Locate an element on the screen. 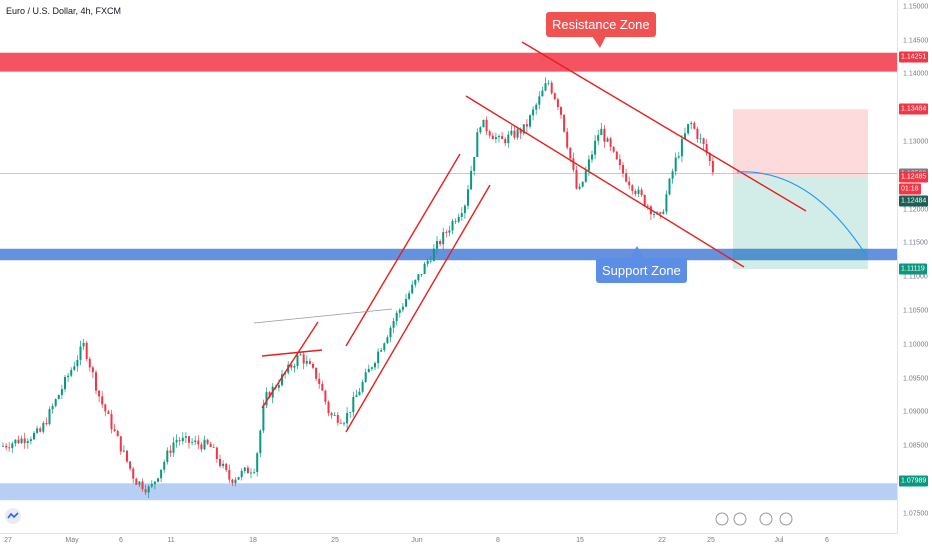  price-tick: 1.10000 is located at coordinates (916, 345).